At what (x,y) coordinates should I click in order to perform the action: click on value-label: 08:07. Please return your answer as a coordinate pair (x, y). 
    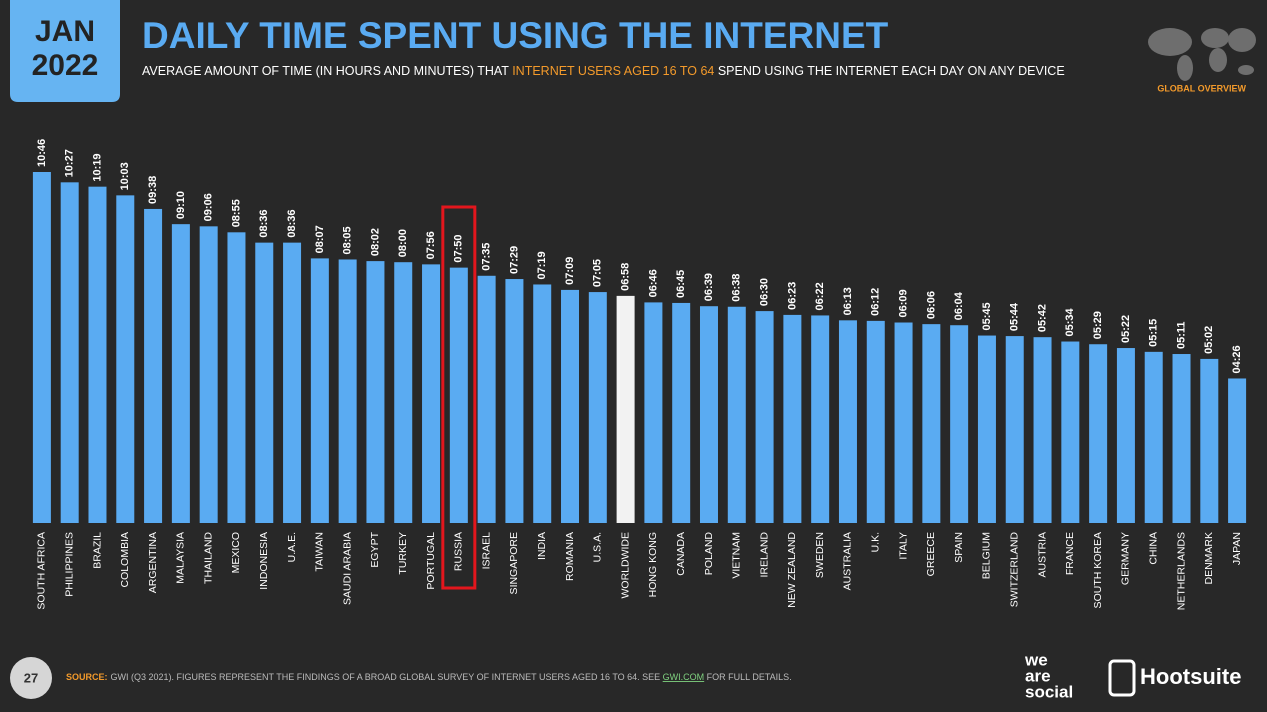
    Looking at the image, I should click on (320, 239).